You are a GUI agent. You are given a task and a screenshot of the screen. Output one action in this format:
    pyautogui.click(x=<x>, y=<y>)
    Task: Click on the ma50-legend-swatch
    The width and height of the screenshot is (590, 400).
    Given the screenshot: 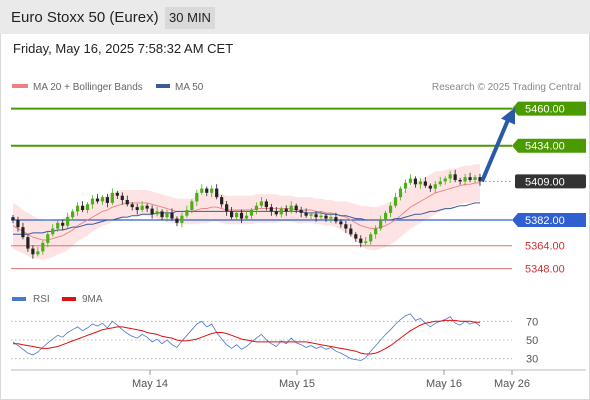 What is the action you would take?
    pyautogui.click(x=163, y=86)
    